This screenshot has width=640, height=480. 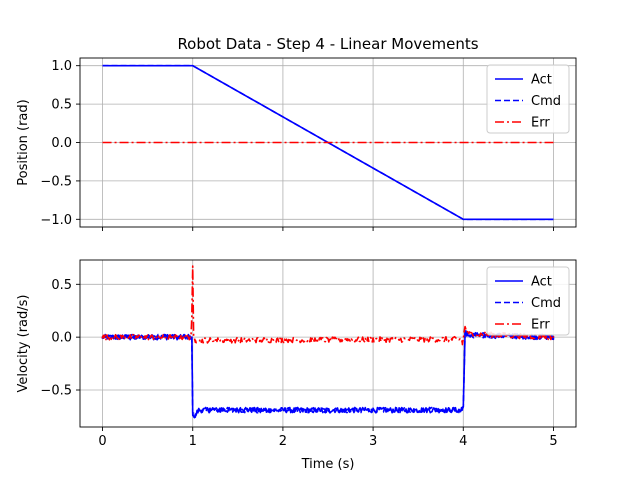 What do you see at coordinates (23, 344) in the screenshot?
I see `y-axis-label: Velocity (rad/s)` at bounding box center [23, 344].